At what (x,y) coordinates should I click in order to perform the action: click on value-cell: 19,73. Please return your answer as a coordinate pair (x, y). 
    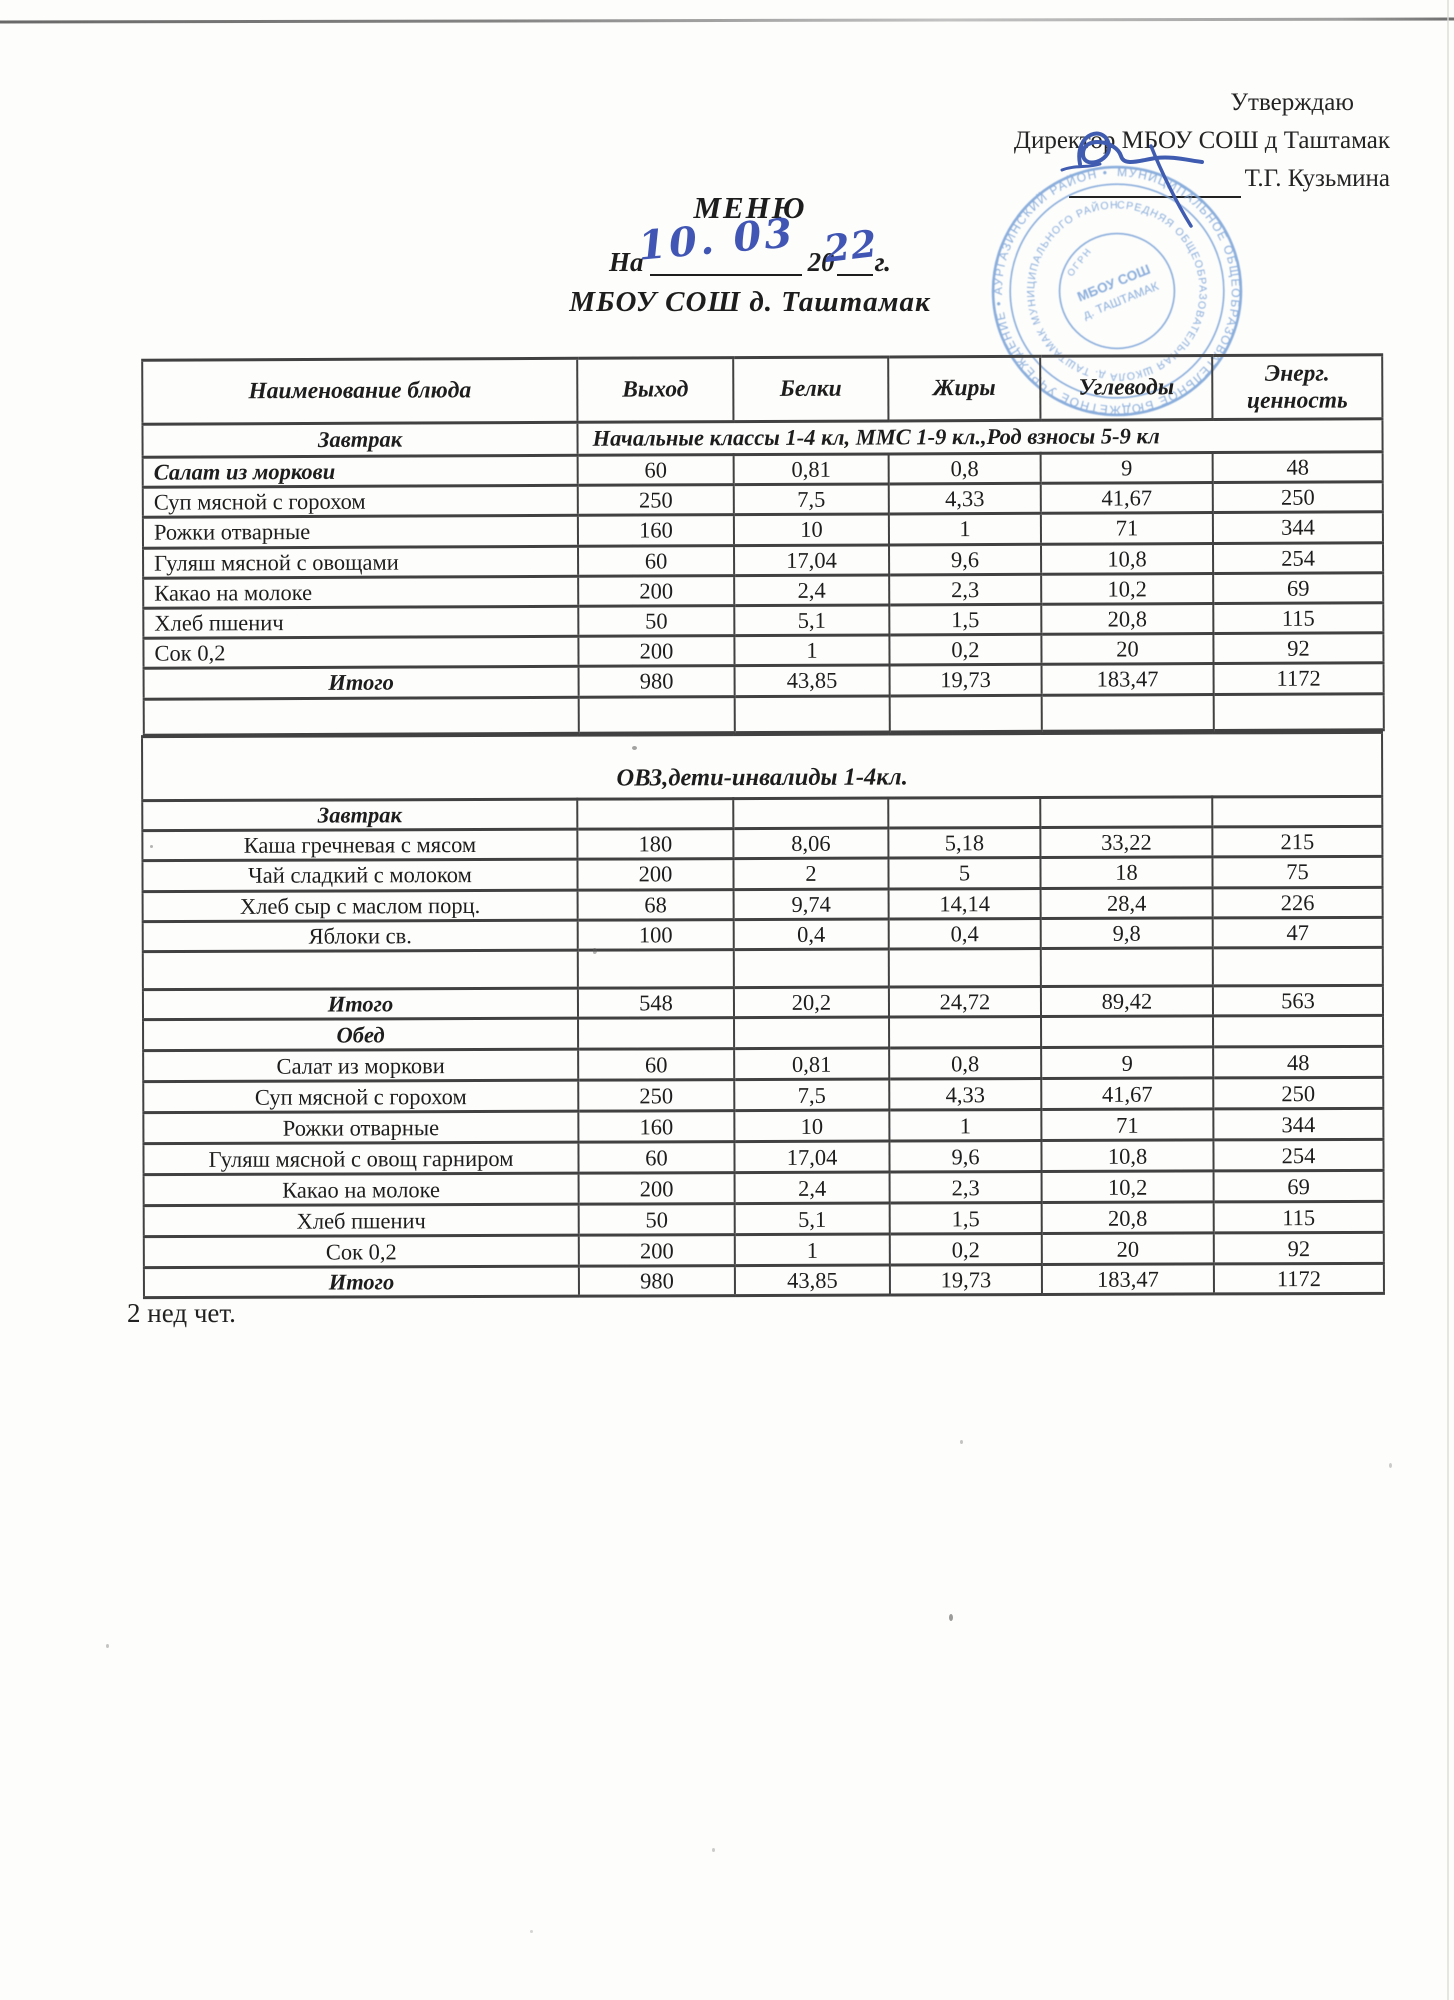
    Looking at the image, I should click on (965, 680).